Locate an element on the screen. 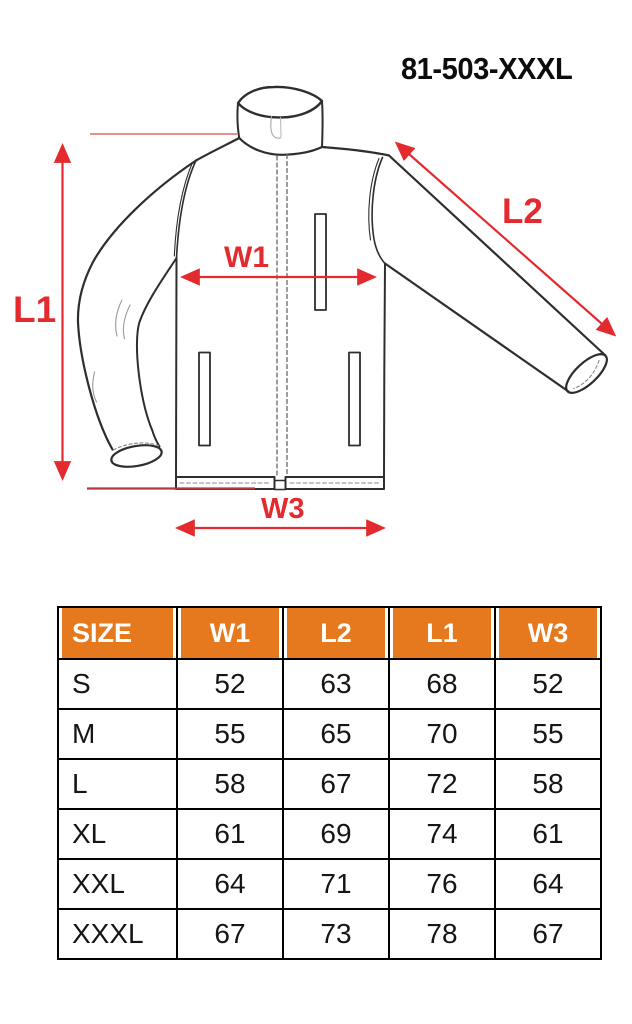 The width and height of the screenshot is (632, 1024). hem-zipper-stop is located at coordinates (280, 485).